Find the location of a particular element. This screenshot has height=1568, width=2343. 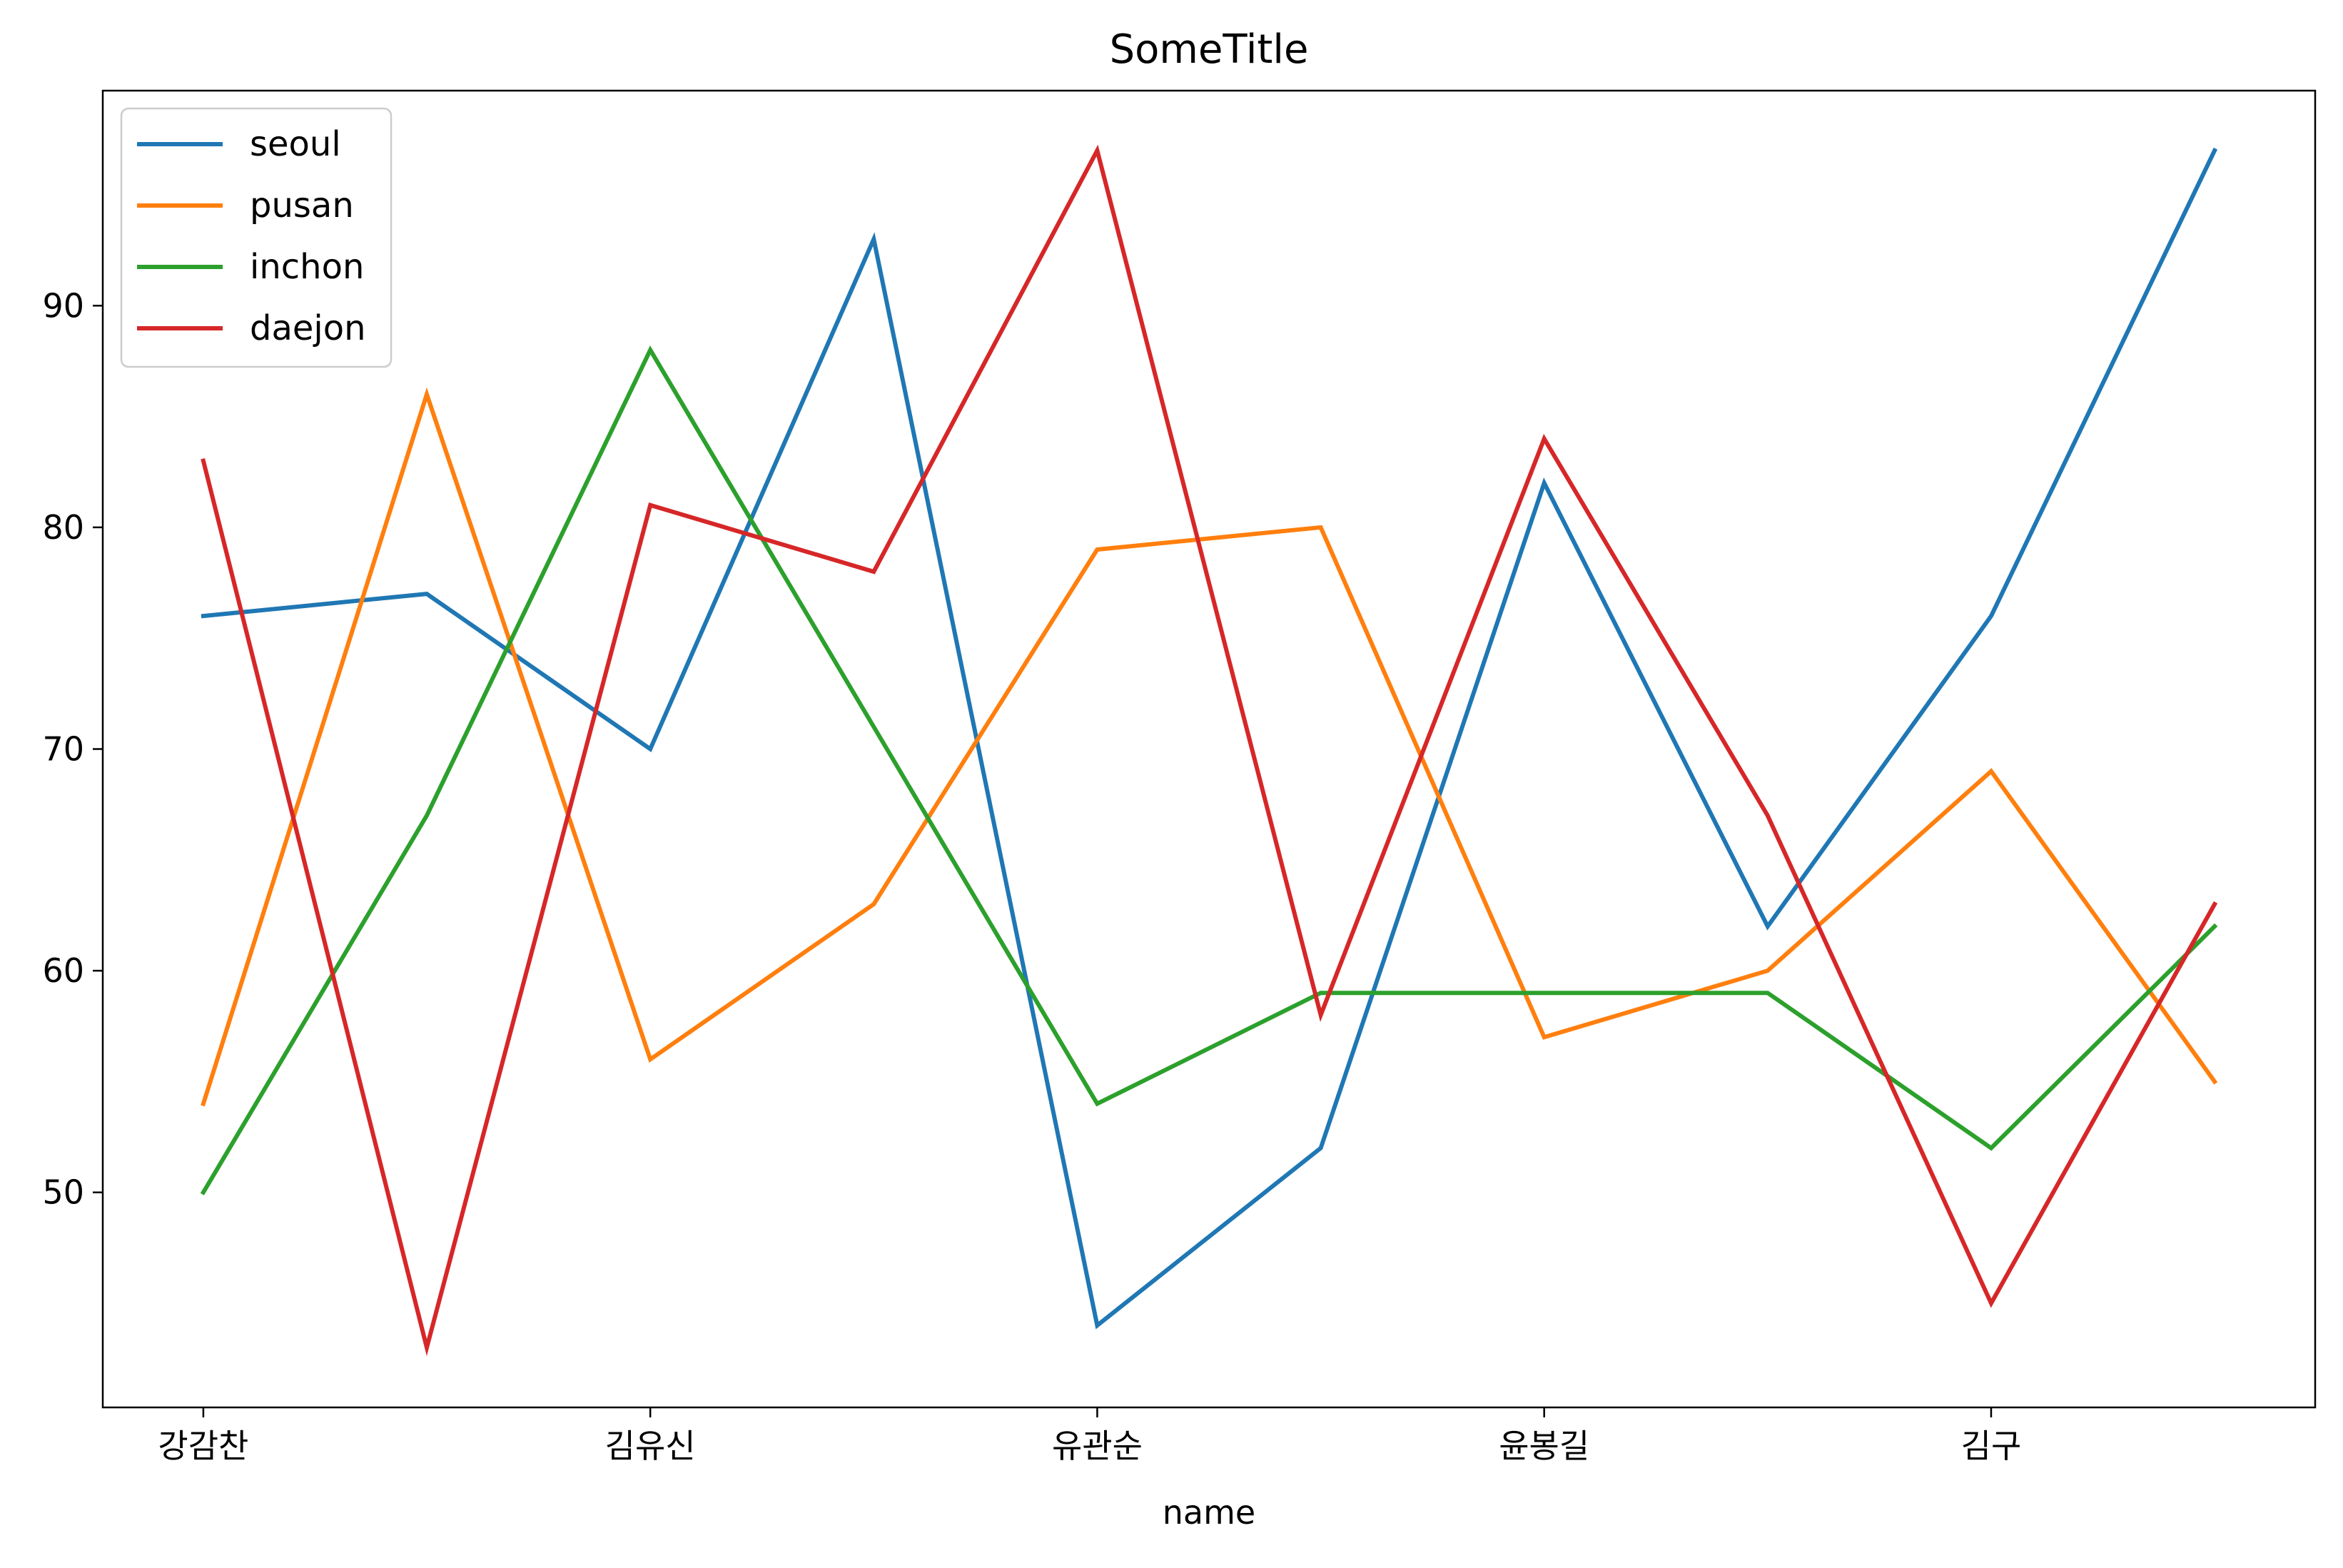

legend-box is located at coordinates (256, 237).